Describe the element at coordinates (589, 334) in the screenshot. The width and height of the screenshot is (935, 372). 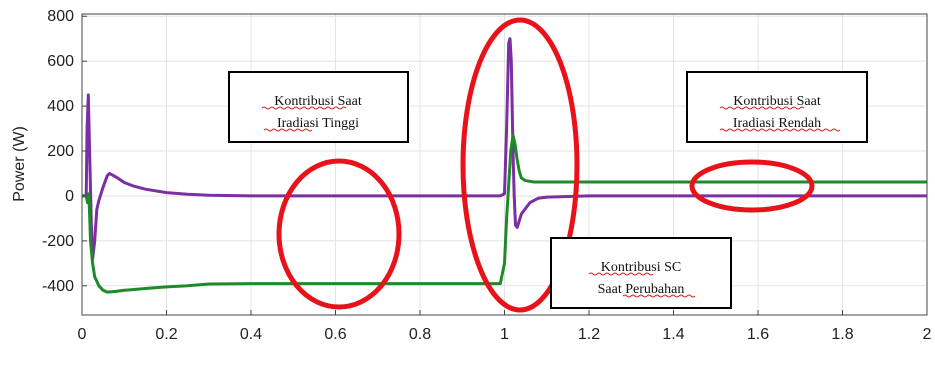
I see `x-tick-label: 1.2` at that location.